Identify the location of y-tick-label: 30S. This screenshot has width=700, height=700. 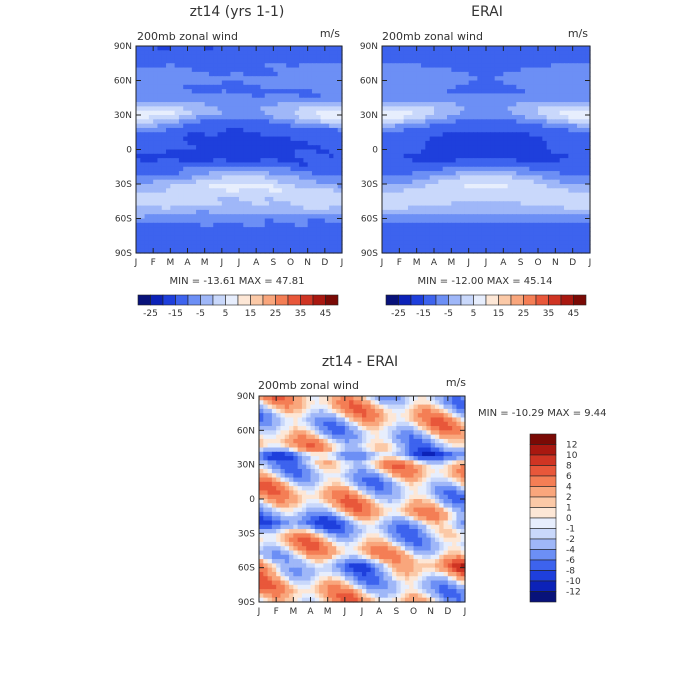
(369, 185).